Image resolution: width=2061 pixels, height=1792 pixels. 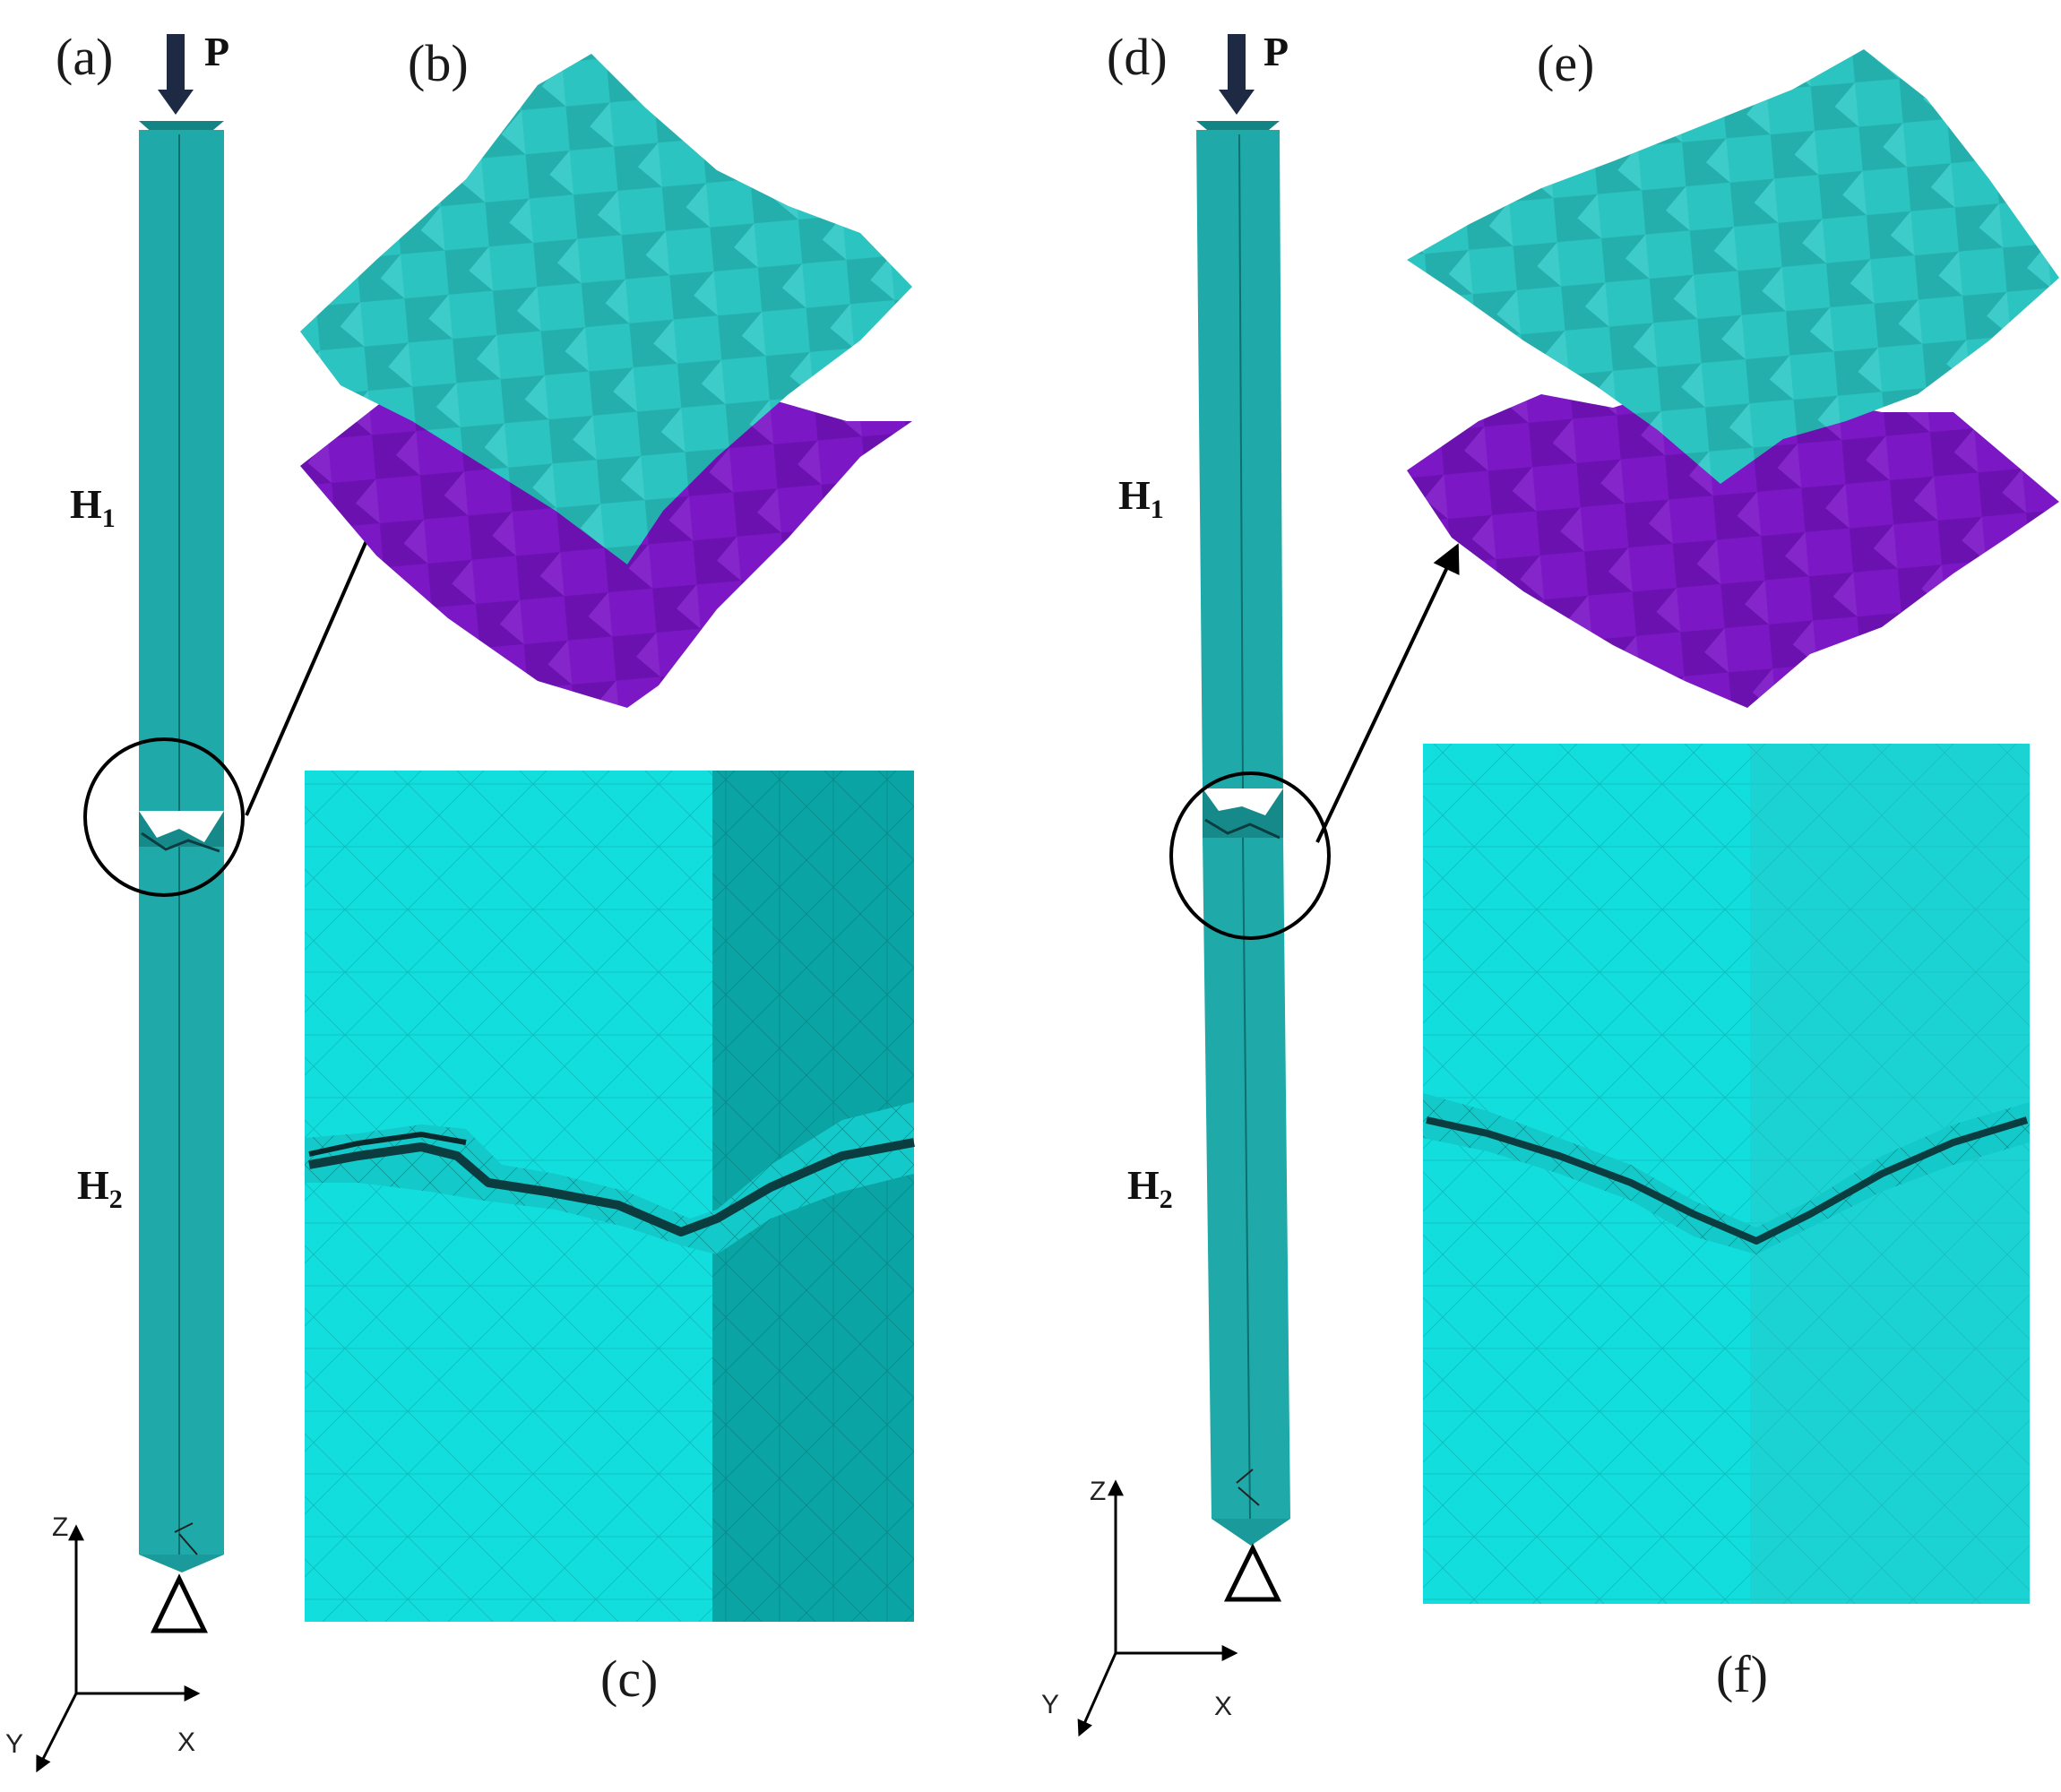 What do you see at coordinates (93, 507) in the screenshot?
I see `segment-h1-label-a: H1` at bounding box center [93, 507].